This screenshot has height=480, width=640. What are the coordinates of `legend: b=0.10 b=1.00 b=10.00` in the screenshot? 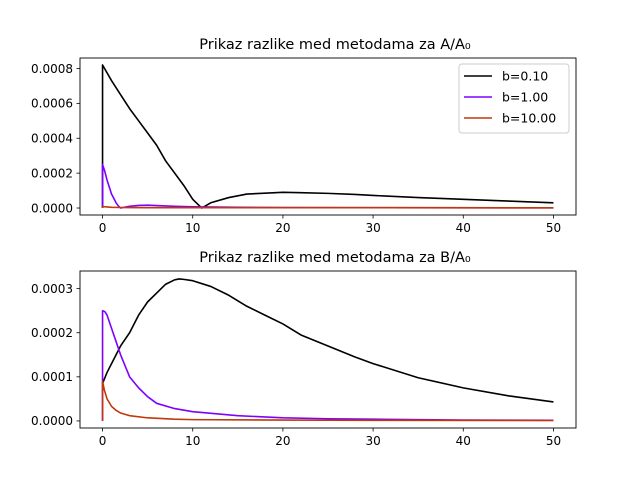 It's located at (514, 98).